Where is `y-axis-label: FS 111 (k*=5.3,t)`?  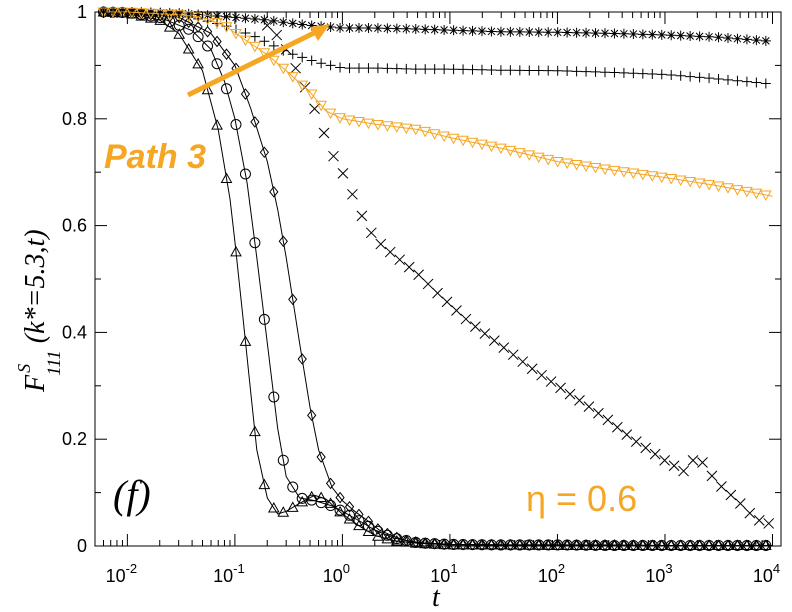 y-axis-label: FS 111 (k*=5.3,t) is located at coordinates (39, 311).